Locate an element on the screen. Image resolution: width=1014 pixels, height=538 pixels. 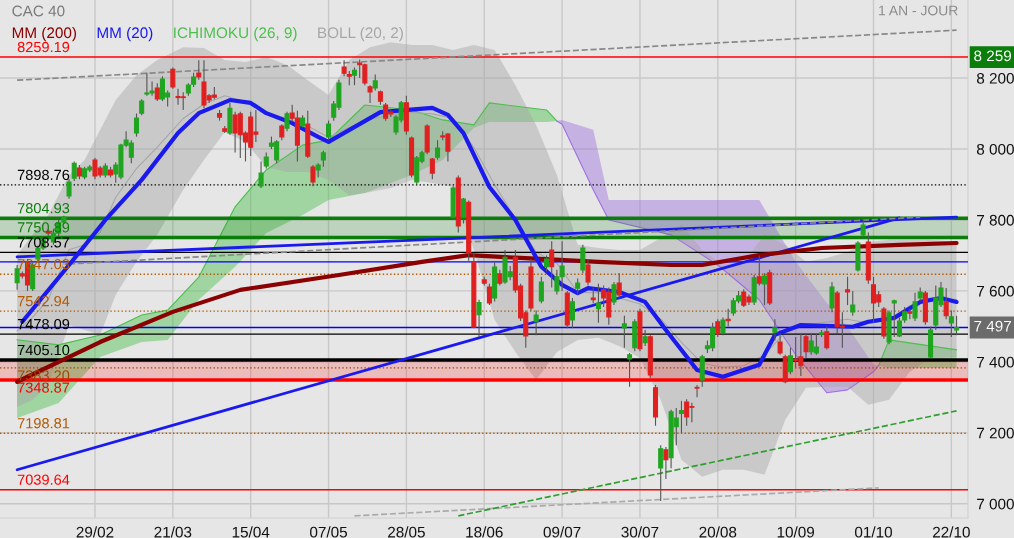
x-tick-label: 20/08 is located at coordinates (718, 532).